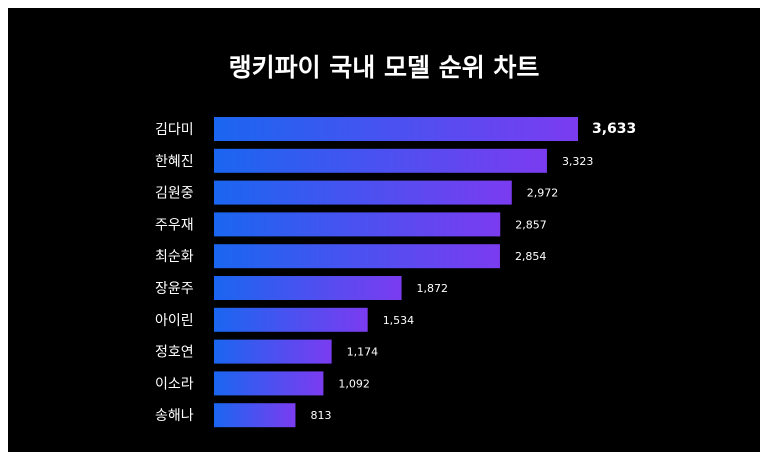  I want to click on category-label: 한혜진, so click(174, 162).